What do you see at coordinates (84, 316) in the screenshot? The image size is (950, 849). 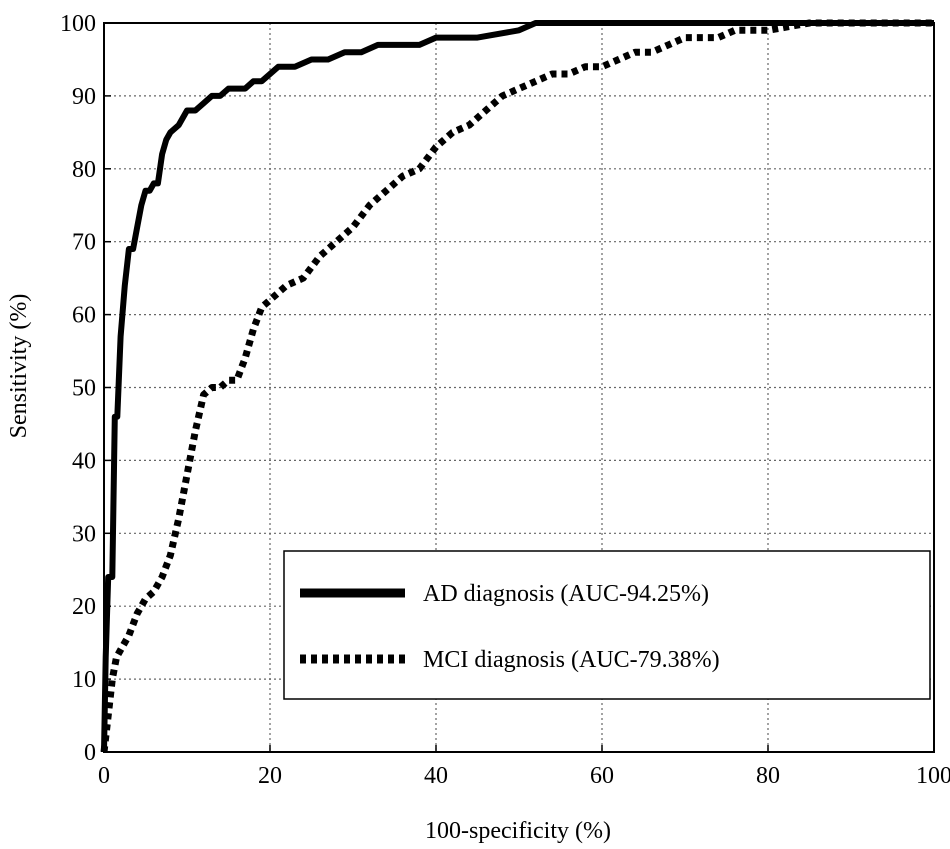 I see `y-tick-label: 60` at bounding box center [84, 316].